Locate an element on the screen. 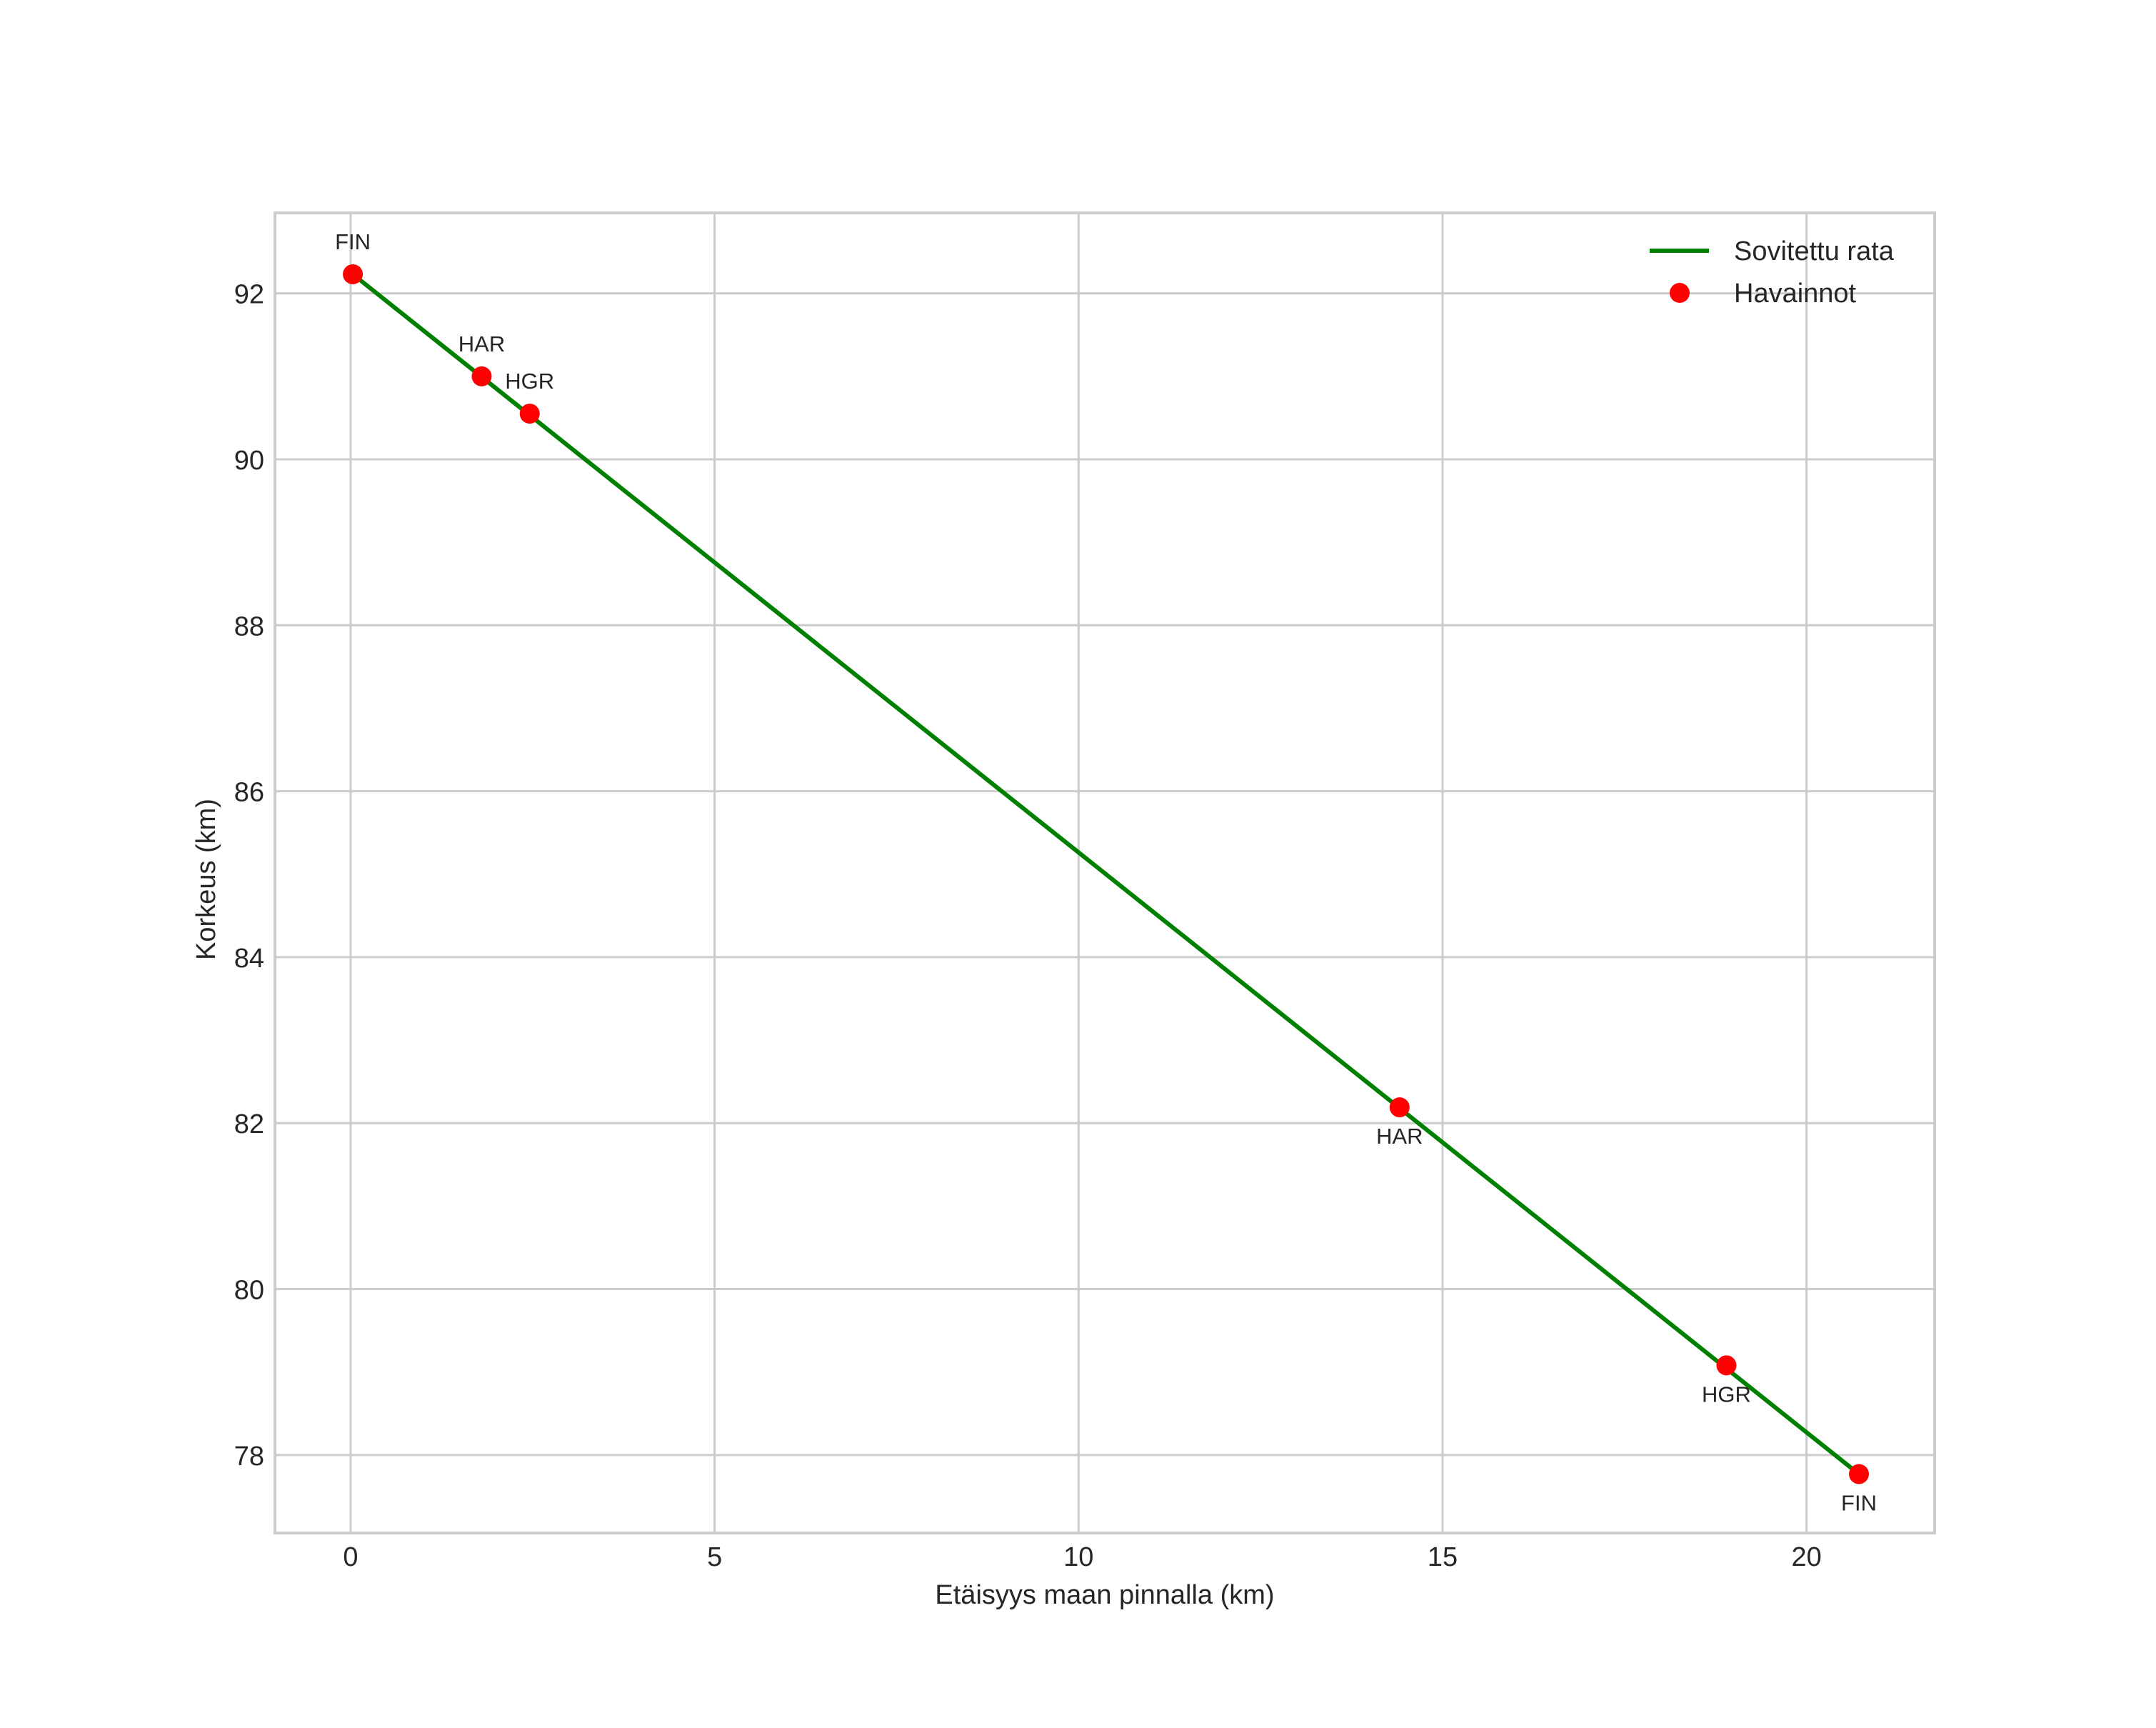  x-tick-label: 5 is located at coordinates (715, 1557).